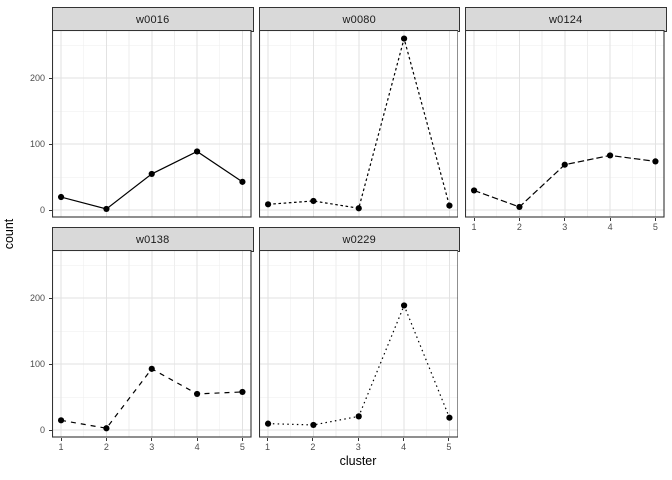 The width and height of the screenshot is (672, 480). I want to click on facet-strip-w0016: w0016, so click(153, 19).